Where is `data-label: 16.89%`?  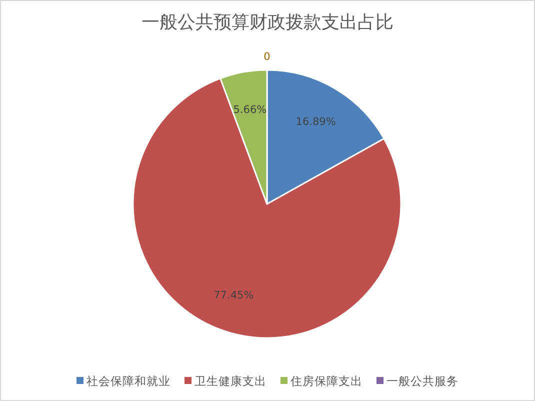
data-label: 16.89% is located at coordinates (316, 122).